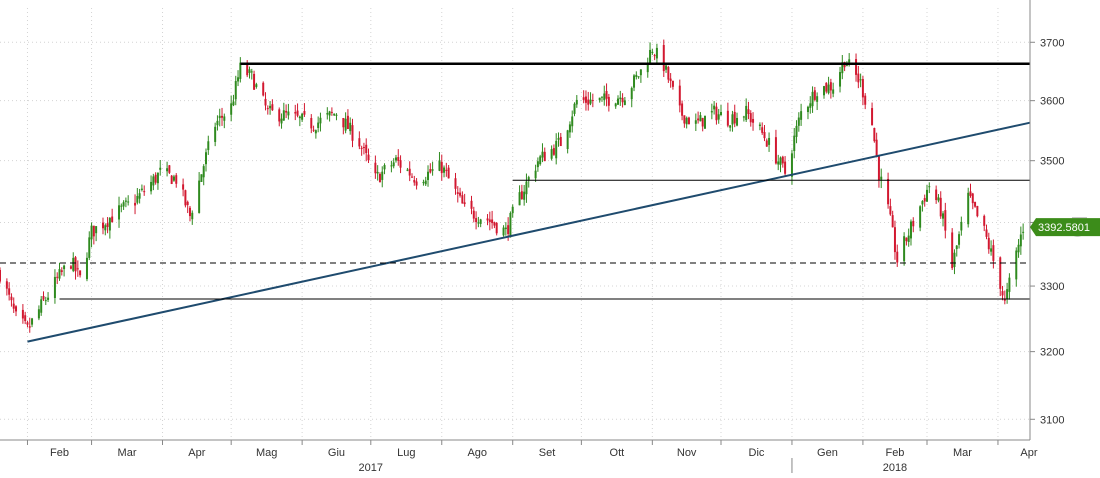  I want to click on y-tick-label: 3300, so click(1052, 287).